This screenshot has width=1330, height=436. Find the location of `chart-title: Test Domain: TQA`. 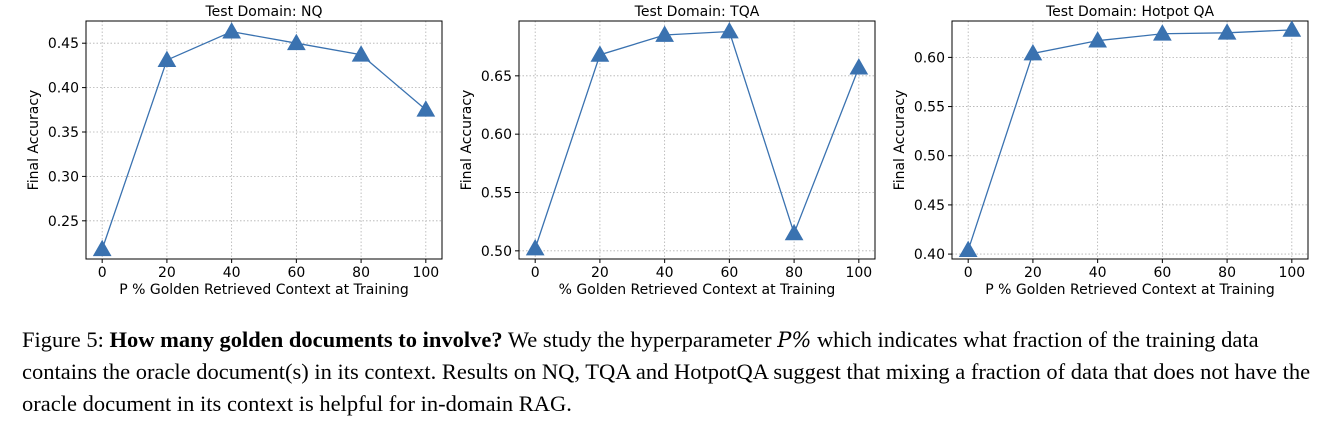

chart-title: Test Domain: TQA is located at coordinates (697, 12).